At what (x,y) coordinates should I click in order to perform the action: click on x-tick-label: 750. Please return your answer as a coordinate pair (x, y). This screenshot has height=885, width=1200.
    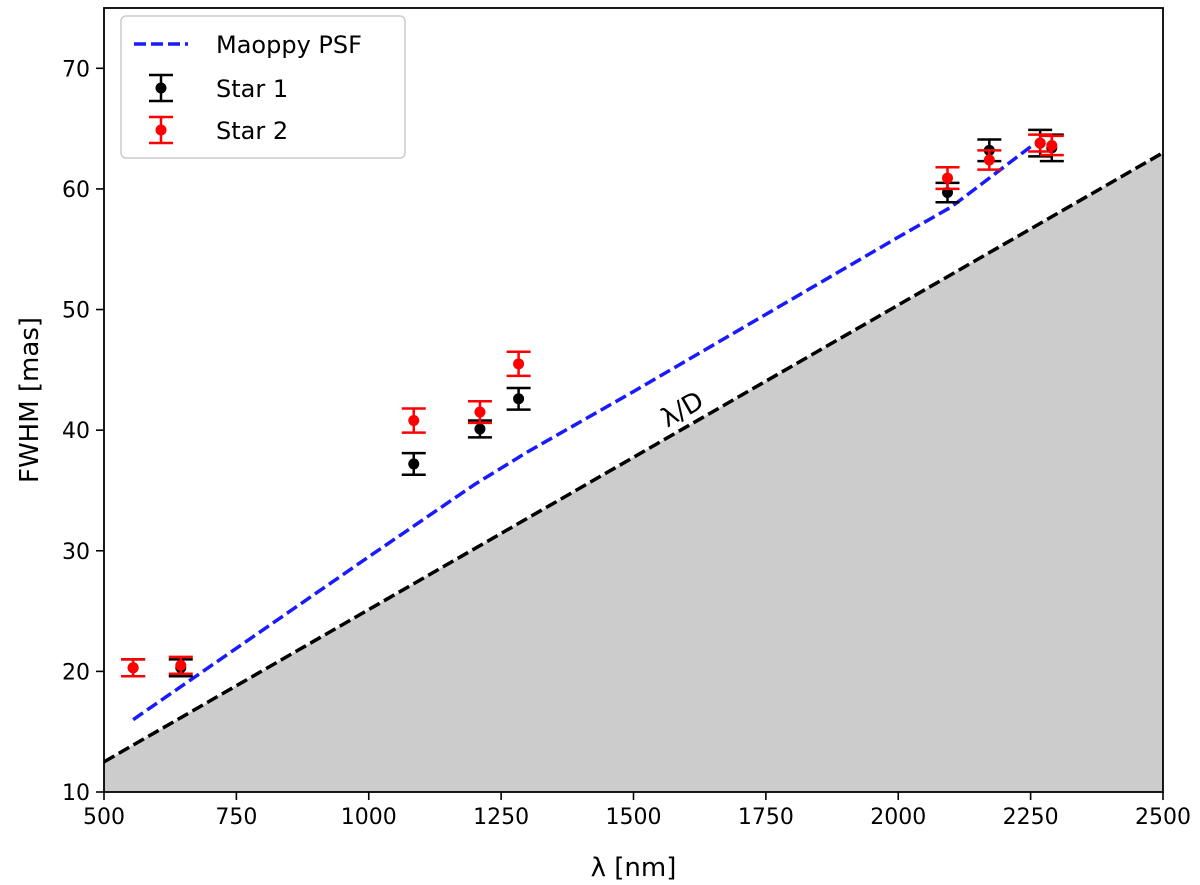
    Looking at the image, I should click on (236, 817).